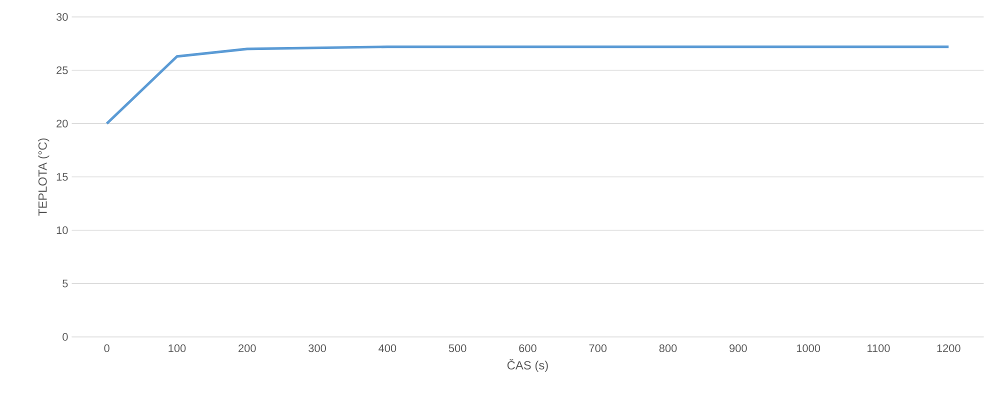  Describe the element at coordinates (107, 348) in the screenshot. I see `x-tick-label: 0` at that location.